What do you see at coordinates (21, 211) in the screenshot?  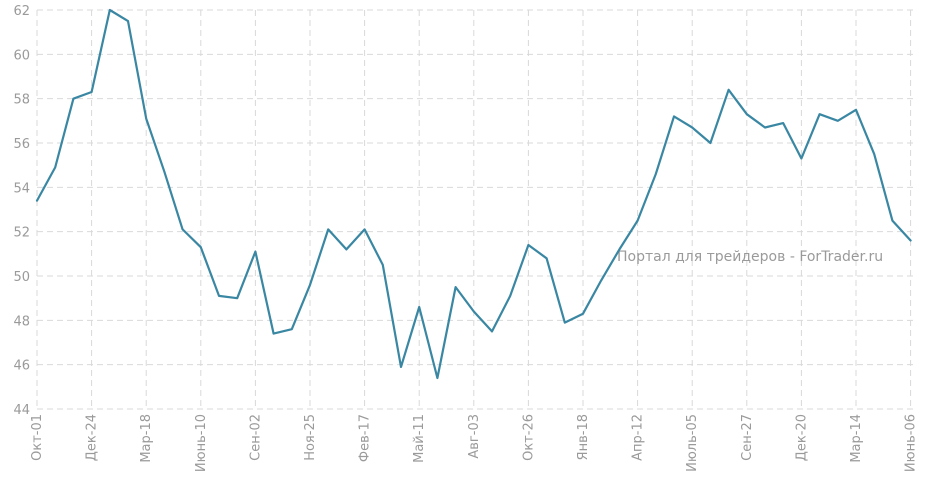 I see `y-axis-ticks: 44 46 48 50 52 54 56 58 60 62` at bounding box center [21, 211].